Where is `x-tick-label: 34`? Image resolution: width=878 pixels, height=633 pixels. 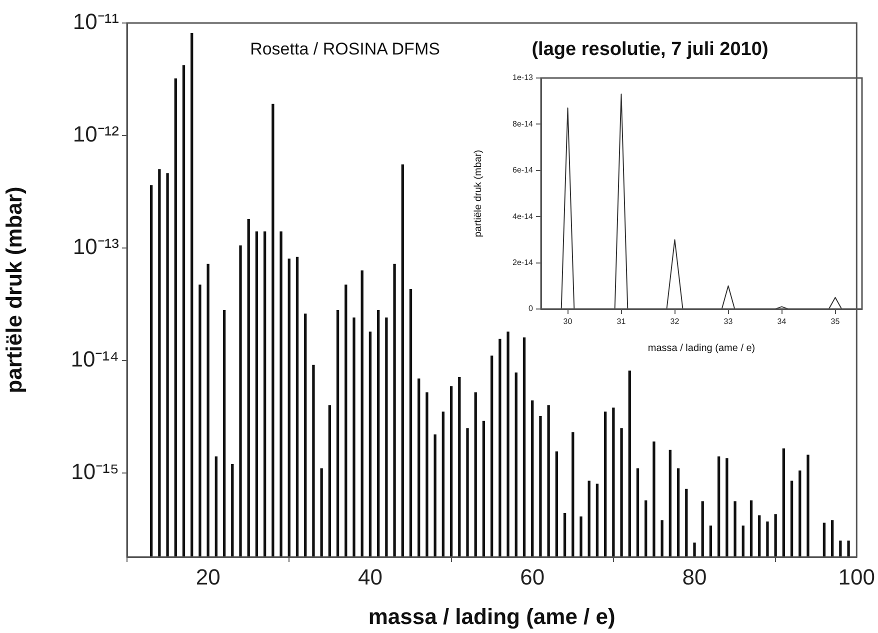 x-tick-label: 34 is located at coordinates (782, 321).